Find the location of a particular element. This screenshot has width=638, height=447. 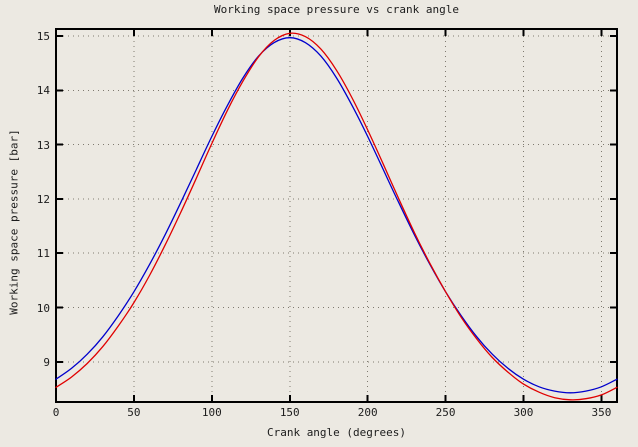

y-tick-label: 9 is located at coordinates (46, 362).